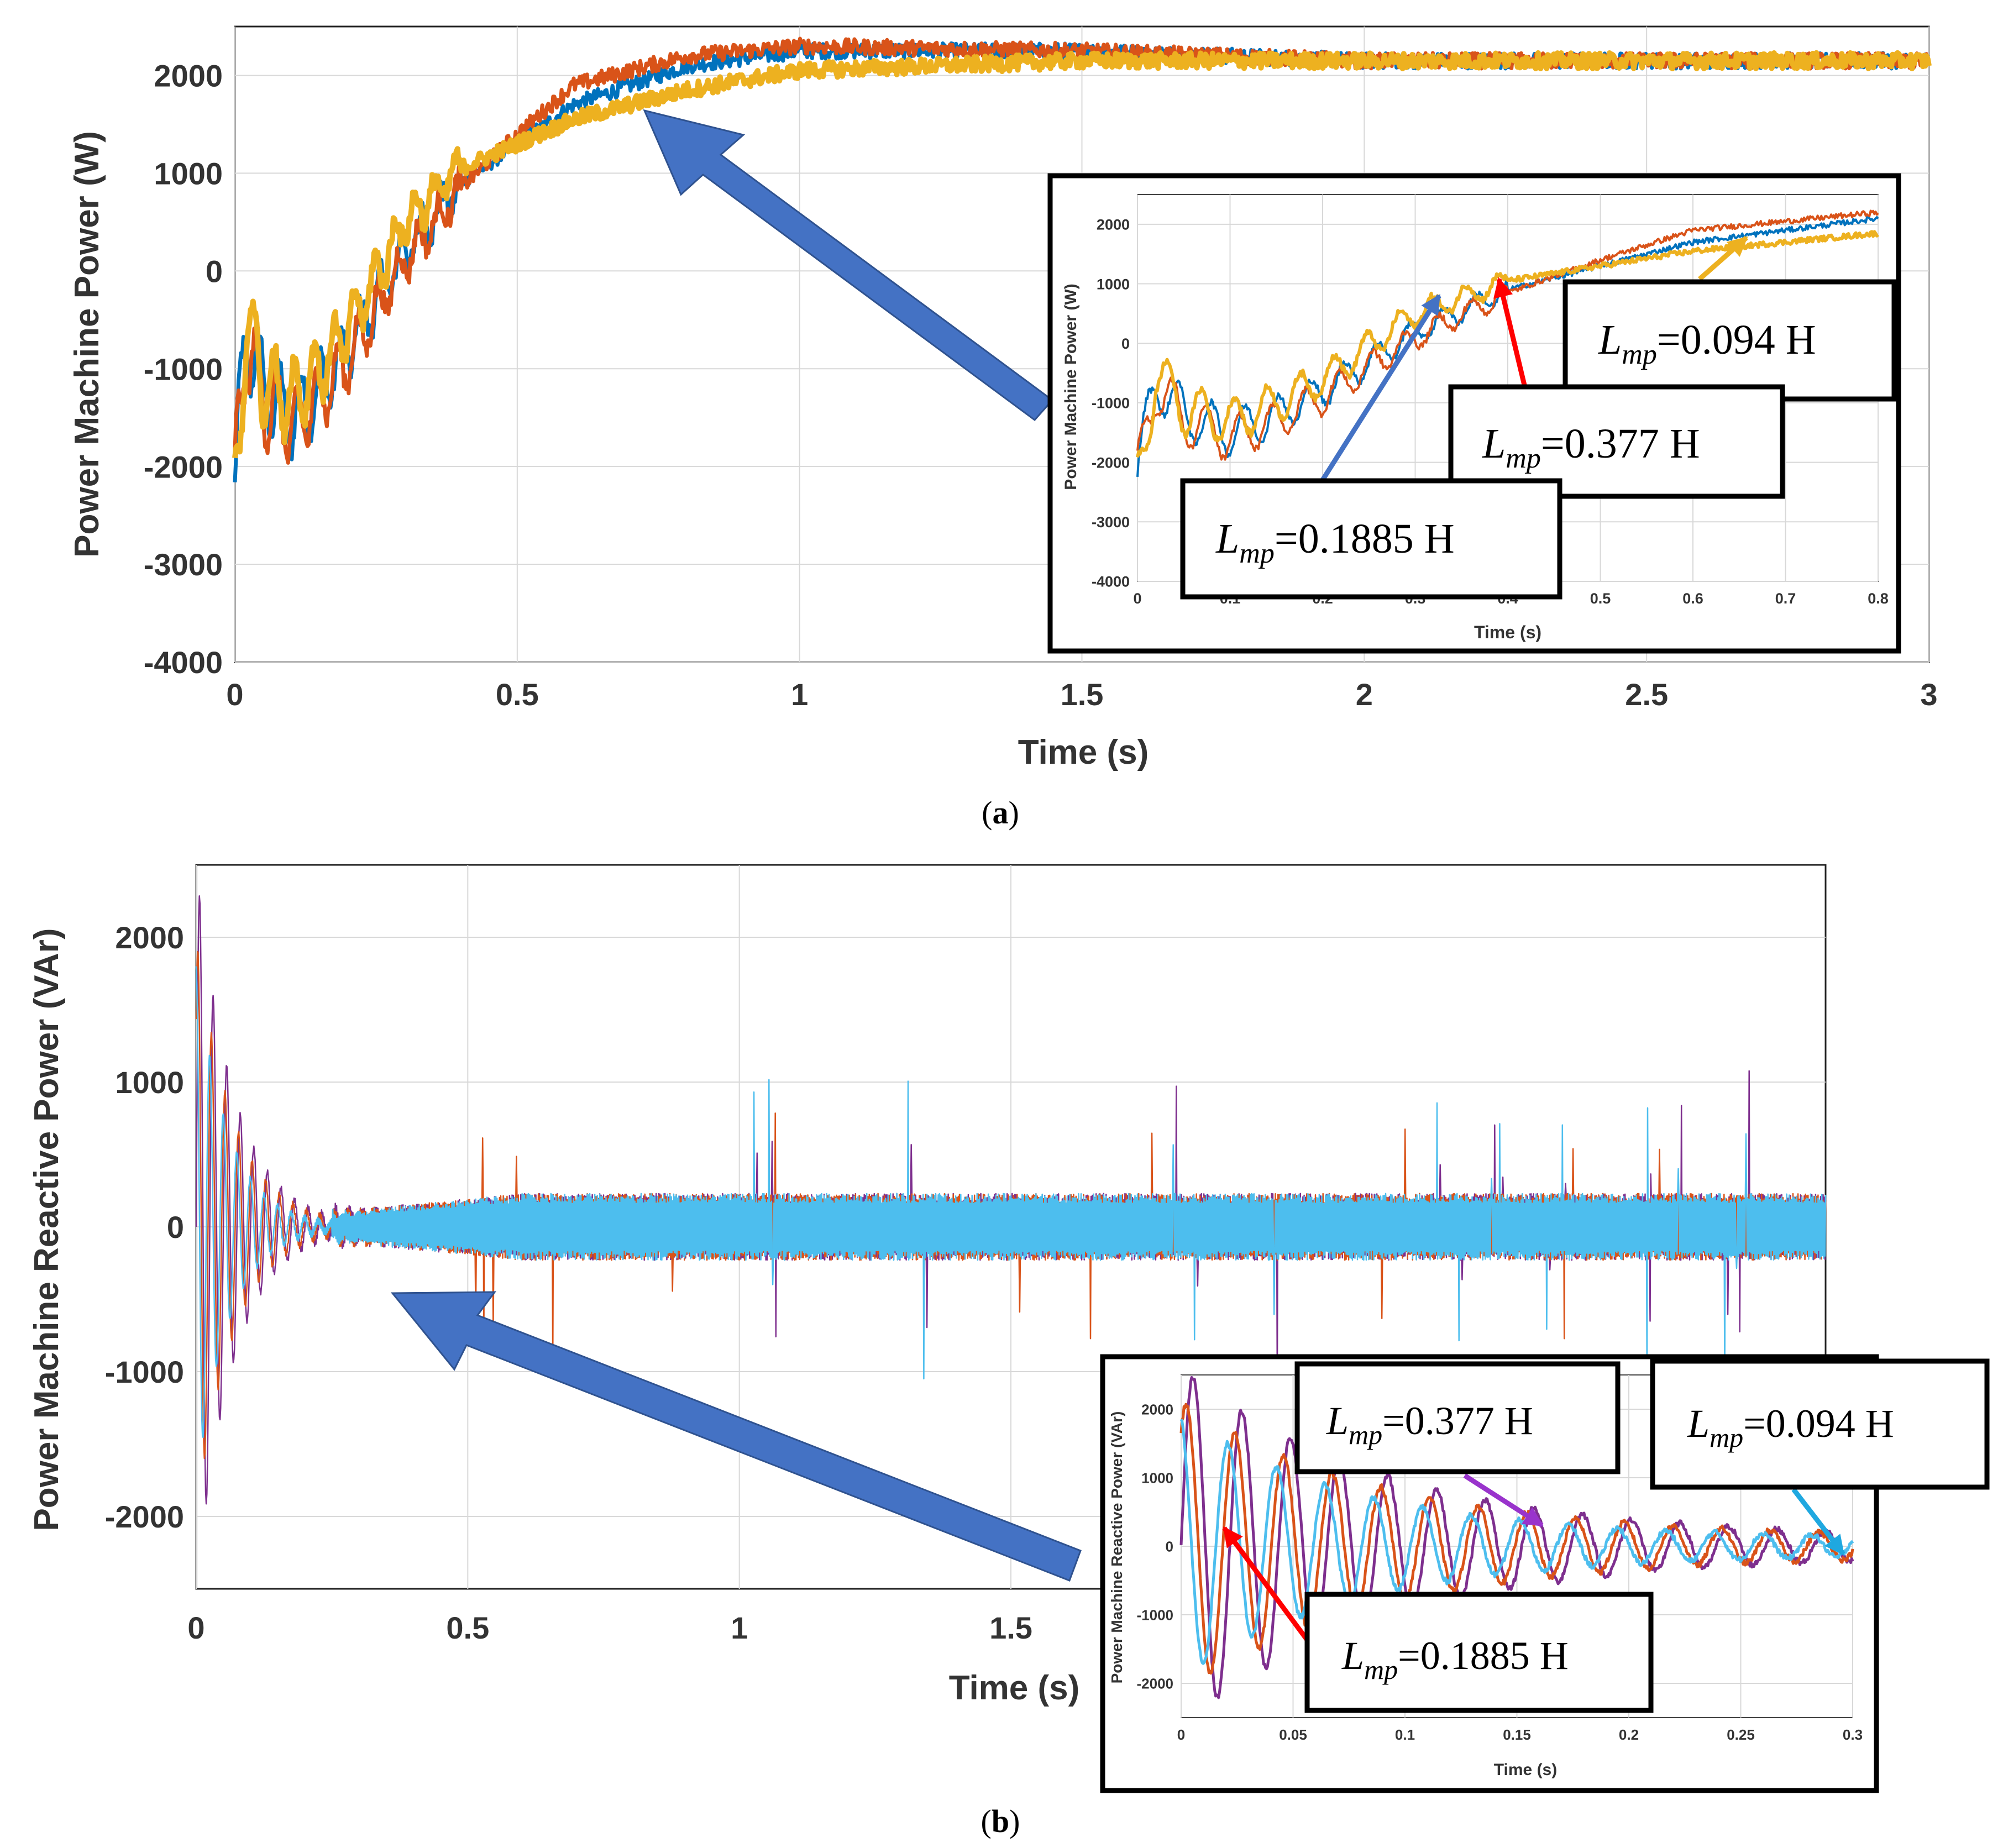  Describe the element at coordinates (149, 937) in the screenshot. I see `b-y-tick-label-4: 2000` at that location.